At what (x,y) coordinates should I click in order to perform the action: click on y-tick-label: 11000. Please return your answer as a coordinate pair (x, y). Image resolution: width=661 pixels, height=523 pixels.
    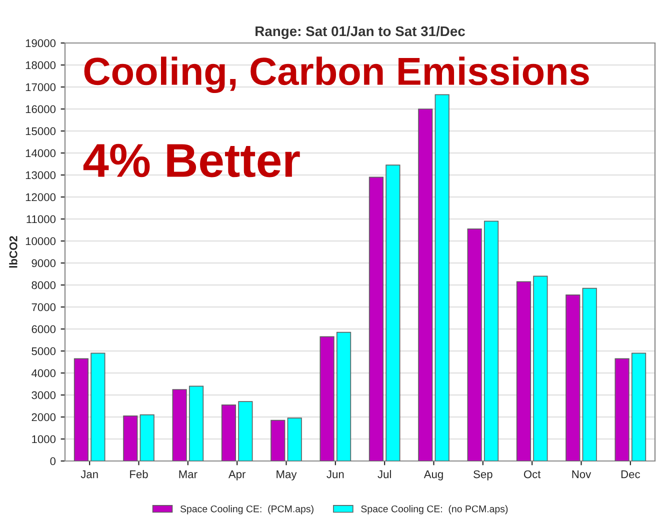
    Looking at the image, I should click on (41, 219).